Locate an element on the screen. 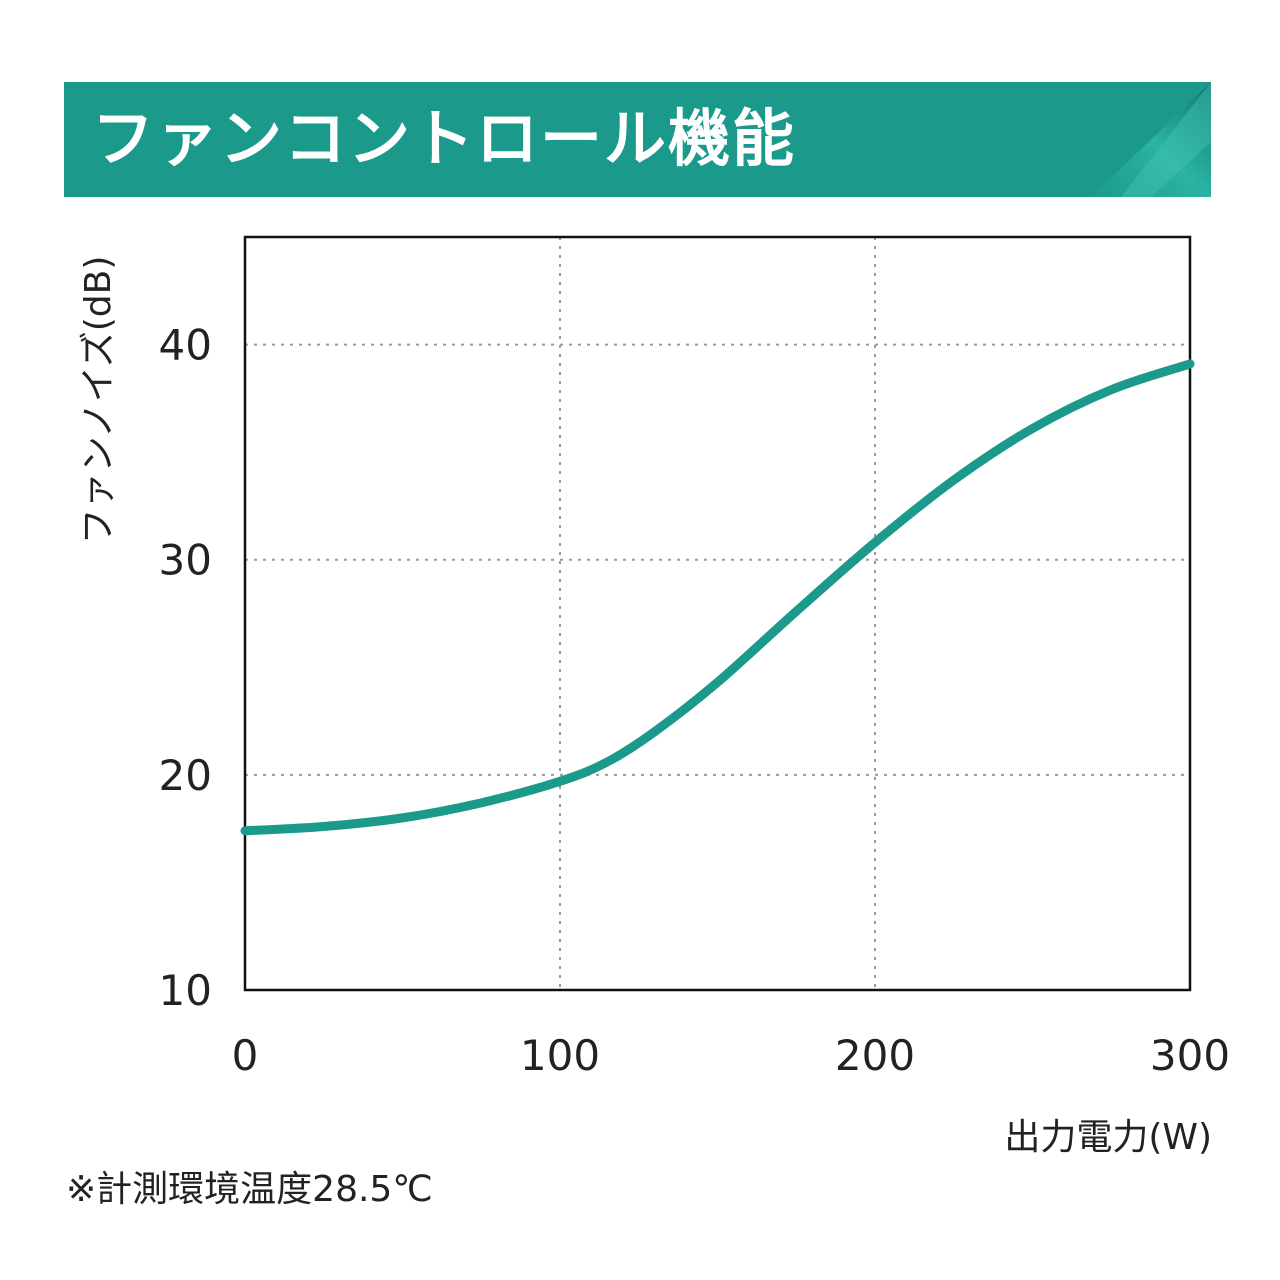  y-tick-label: 30 is located at coordinates (185, 560).